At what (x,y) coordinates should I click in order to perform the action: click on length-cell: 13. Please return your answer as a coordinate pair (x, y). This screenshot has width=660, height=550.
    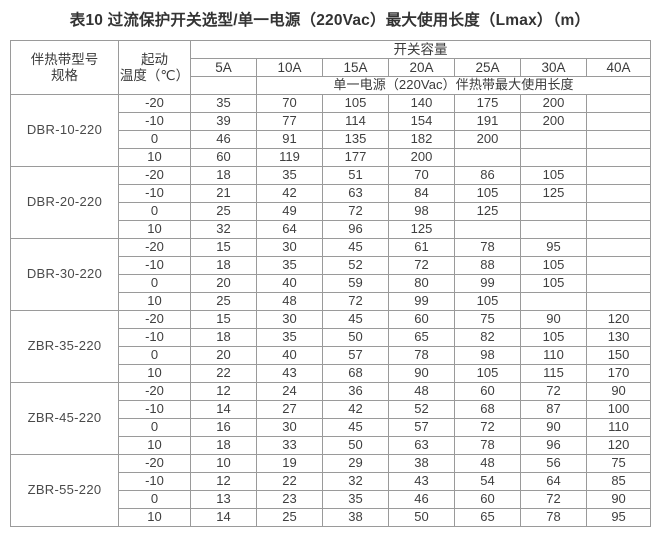
    Looking at the image, I should click on (223, 499).